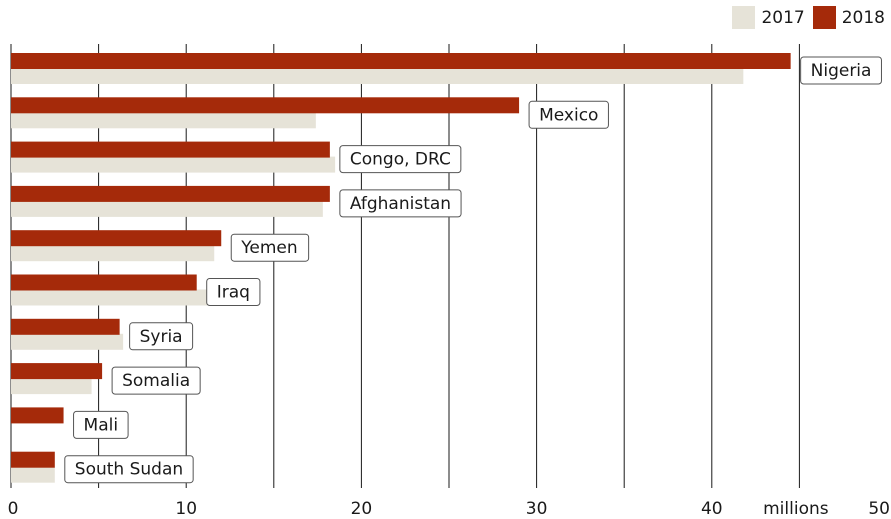 Image resolution: width=891 pixels, height=519 pixels. What do you see at coordinates (13, 509) in the screenshot?
I see `x-tick-label: 0` at bounding box center [13, 509].